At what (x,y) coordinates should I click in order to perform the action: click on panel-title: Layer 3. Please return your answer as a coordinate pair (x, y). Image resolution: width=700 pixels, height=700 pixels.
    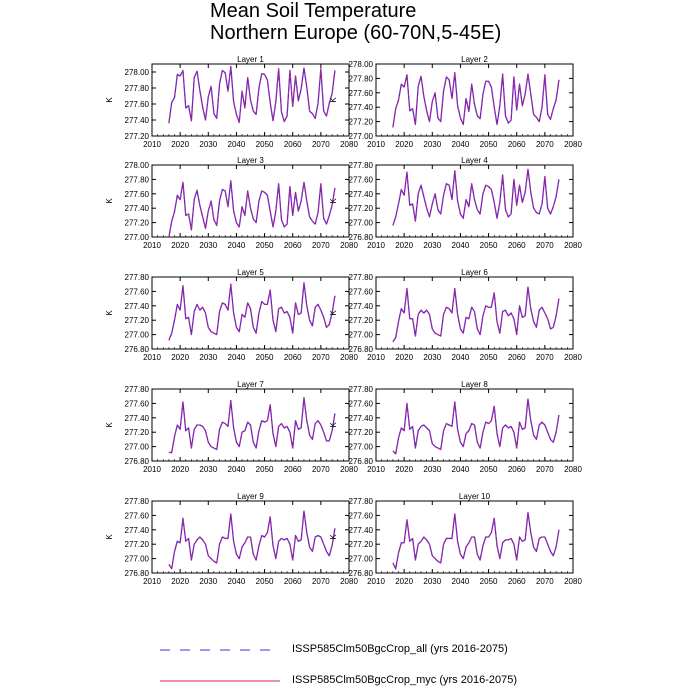
    Looking at the image, I should click on (250, 160).